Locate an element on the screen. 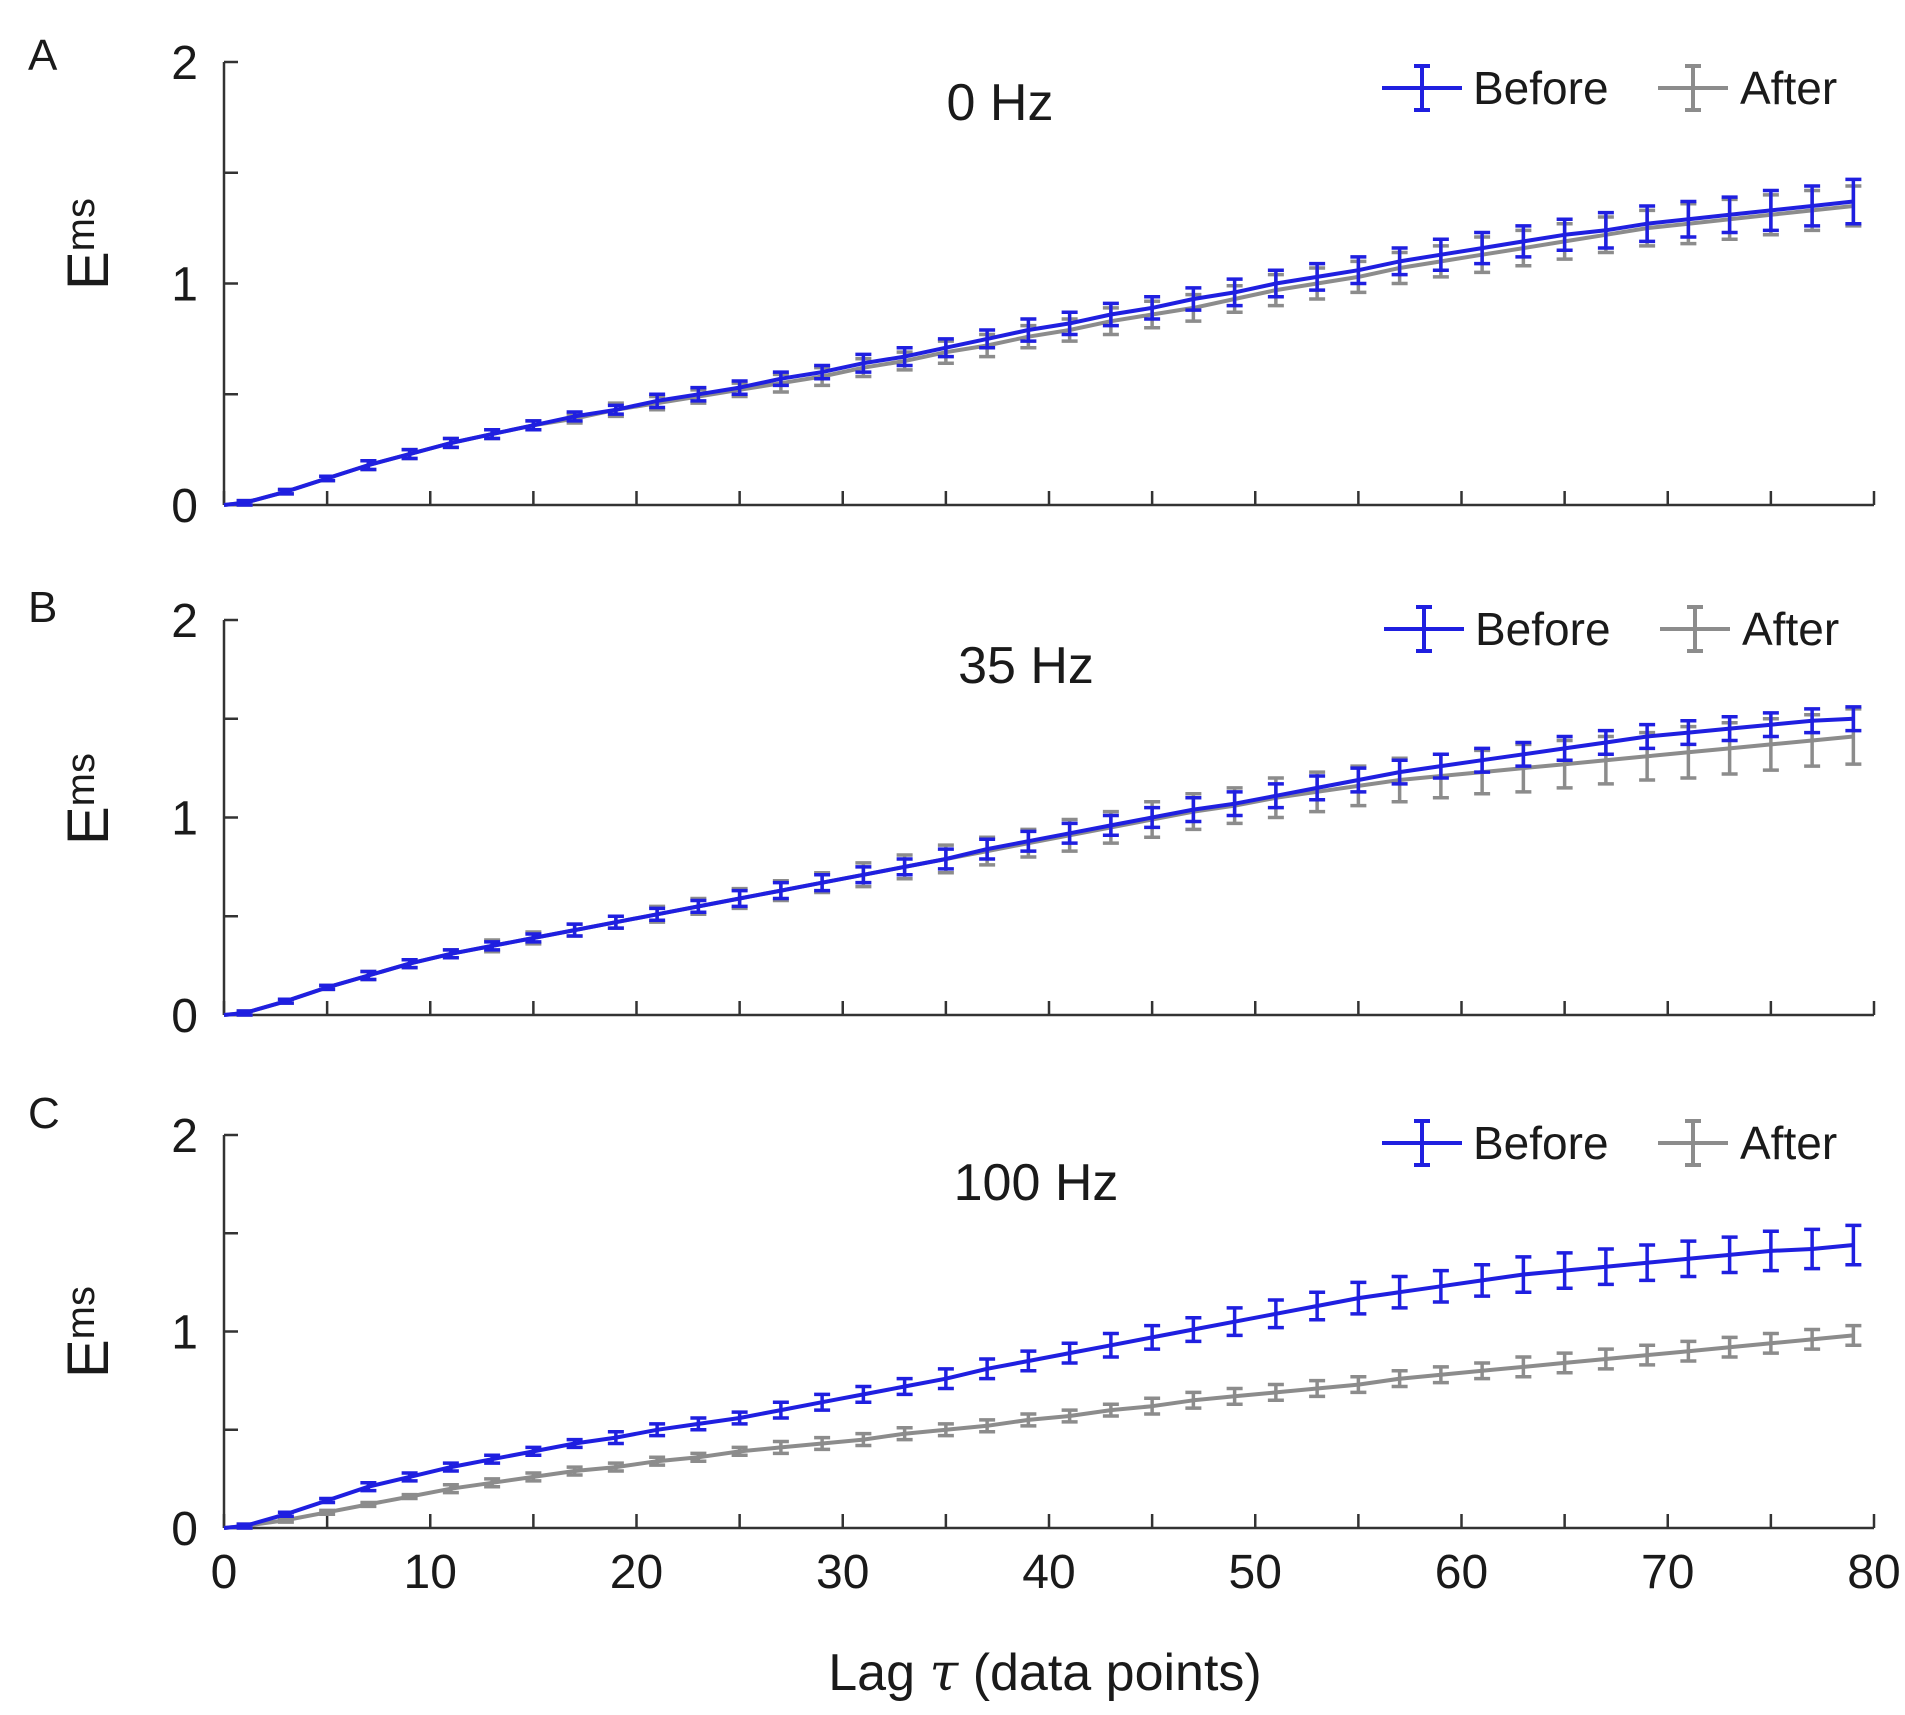  x-tick-label: 60 is located at coordinates (1461, 1572).